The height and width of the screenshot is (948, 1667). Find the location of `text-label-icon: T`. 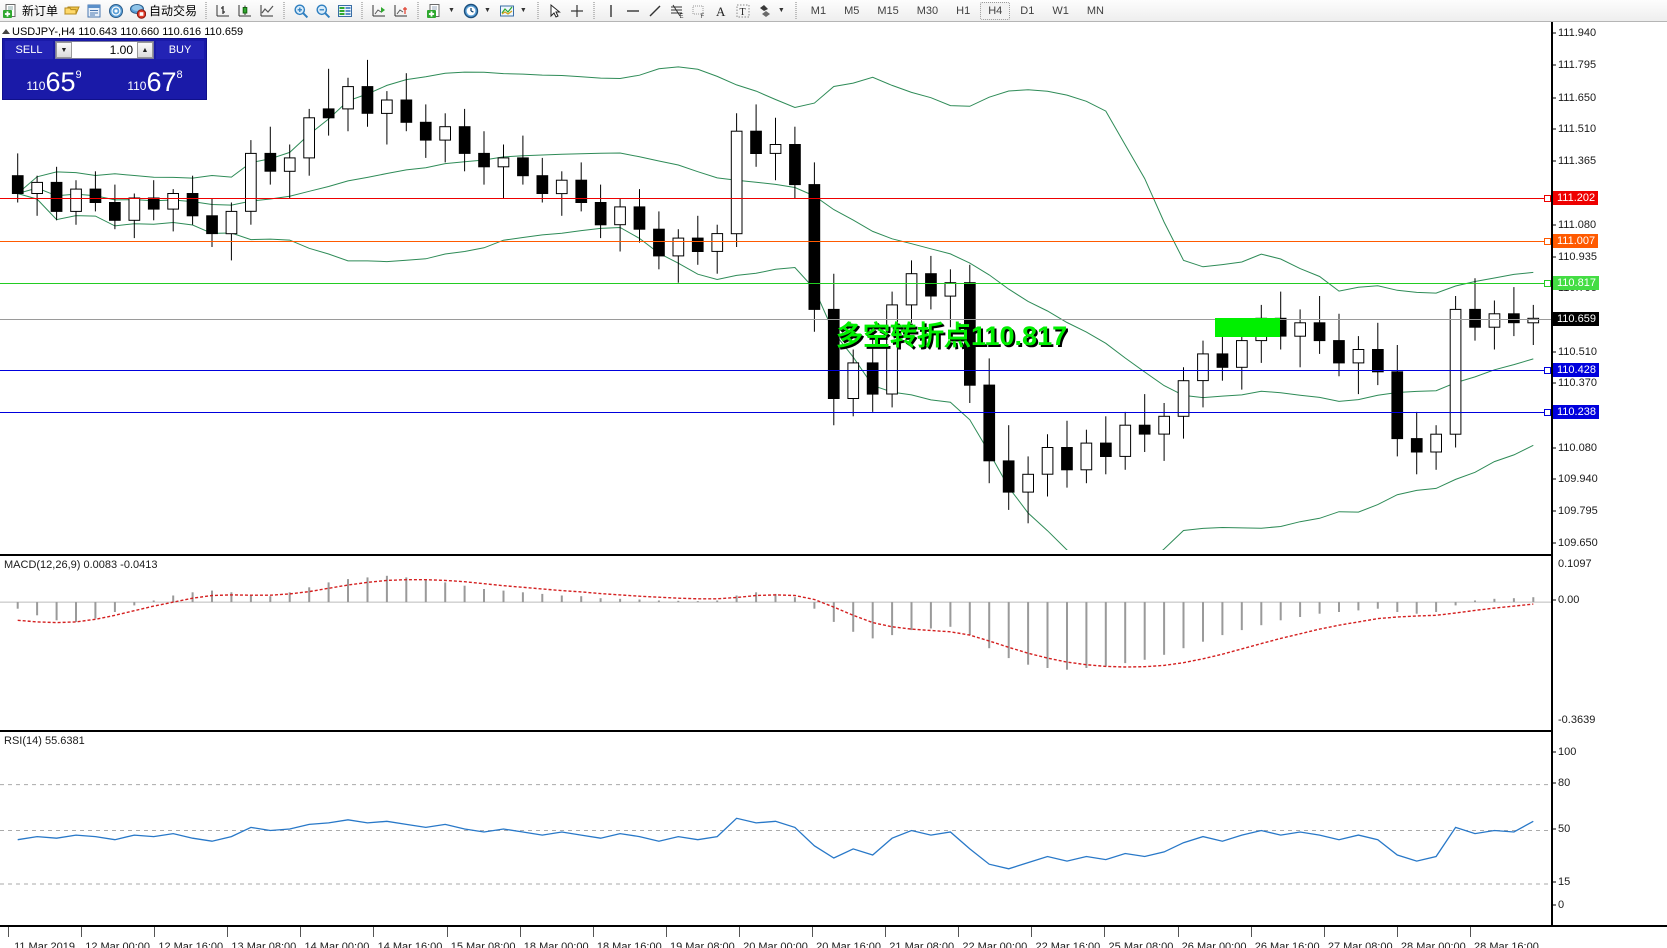

text-label-icon: T is located at coordinates (743, 11).